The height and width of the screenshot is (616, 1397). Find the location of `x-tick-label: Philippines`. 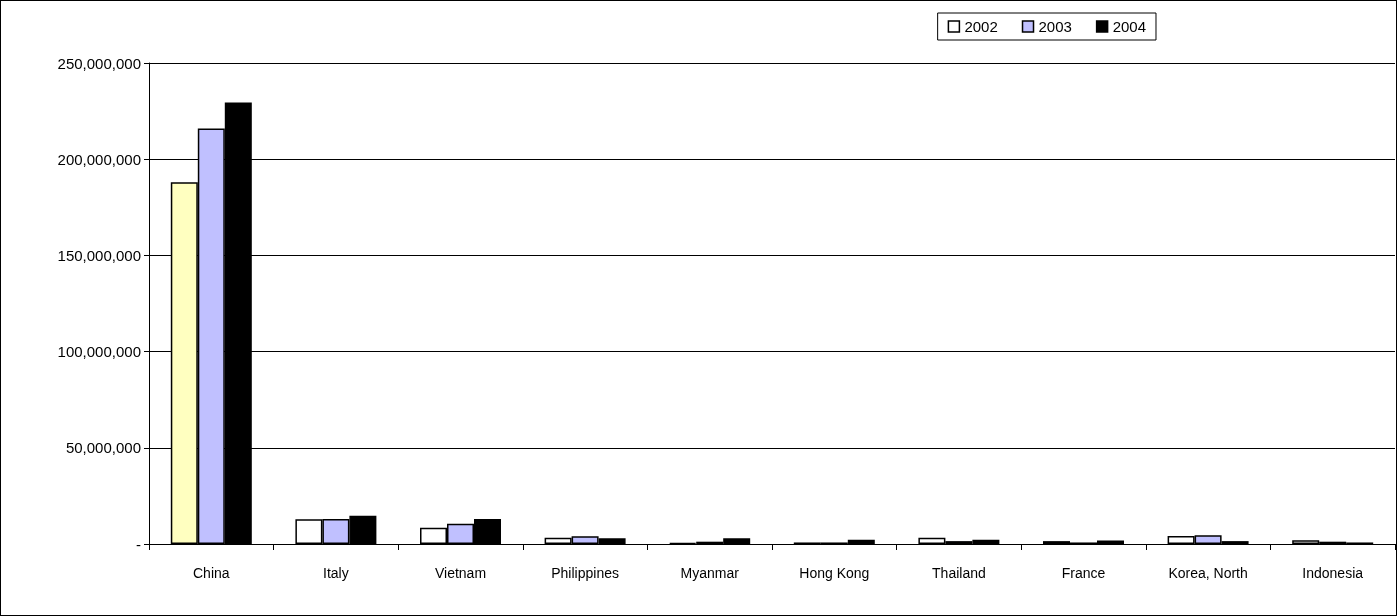

x-tick-label: Philippines is located at coordinates (585, 573).